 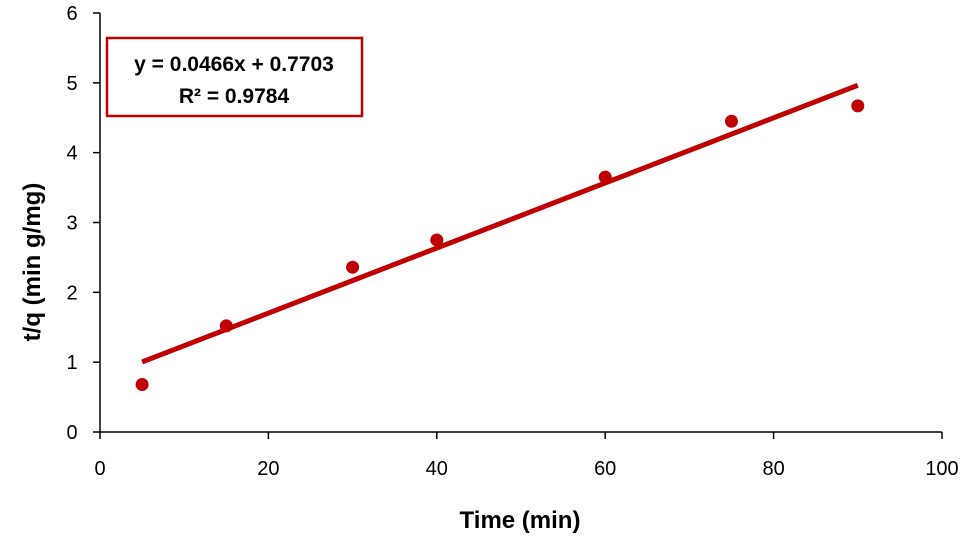 What do you see at coordinates (234, 64) in the screenshot?
I see `trendline-equation: y = 0.0466x + 0.7703` at bounding box center [234, 64].